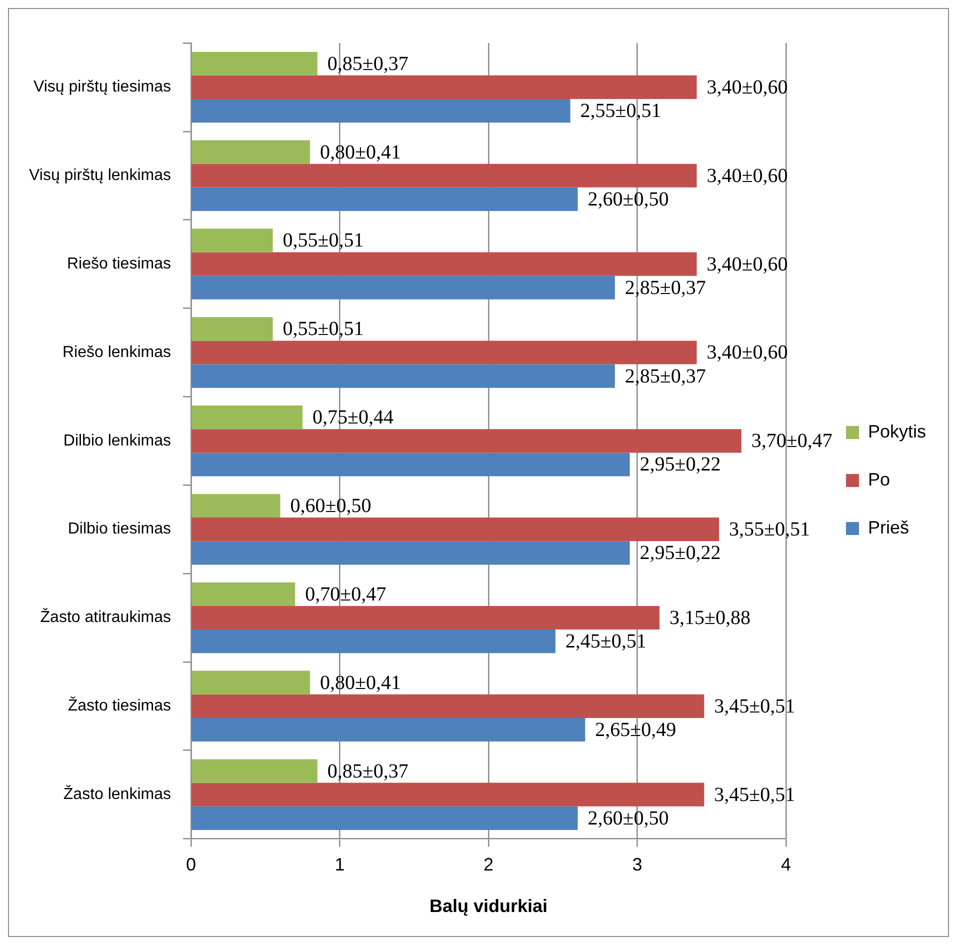  I want to click on data-label: 0,75±0,44, so click(353, 417).